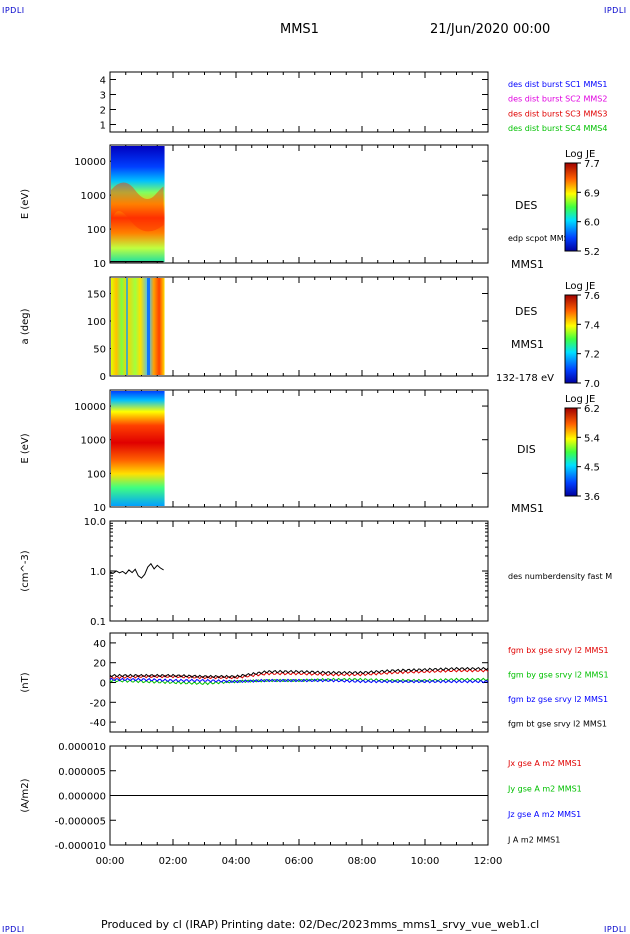 The width and height of the screenshot is (630, 934). What do you see at coordinates (95, 522) in the screenshot?
I see `y-tick-label: 10.0` at bounding box center [95, 522].